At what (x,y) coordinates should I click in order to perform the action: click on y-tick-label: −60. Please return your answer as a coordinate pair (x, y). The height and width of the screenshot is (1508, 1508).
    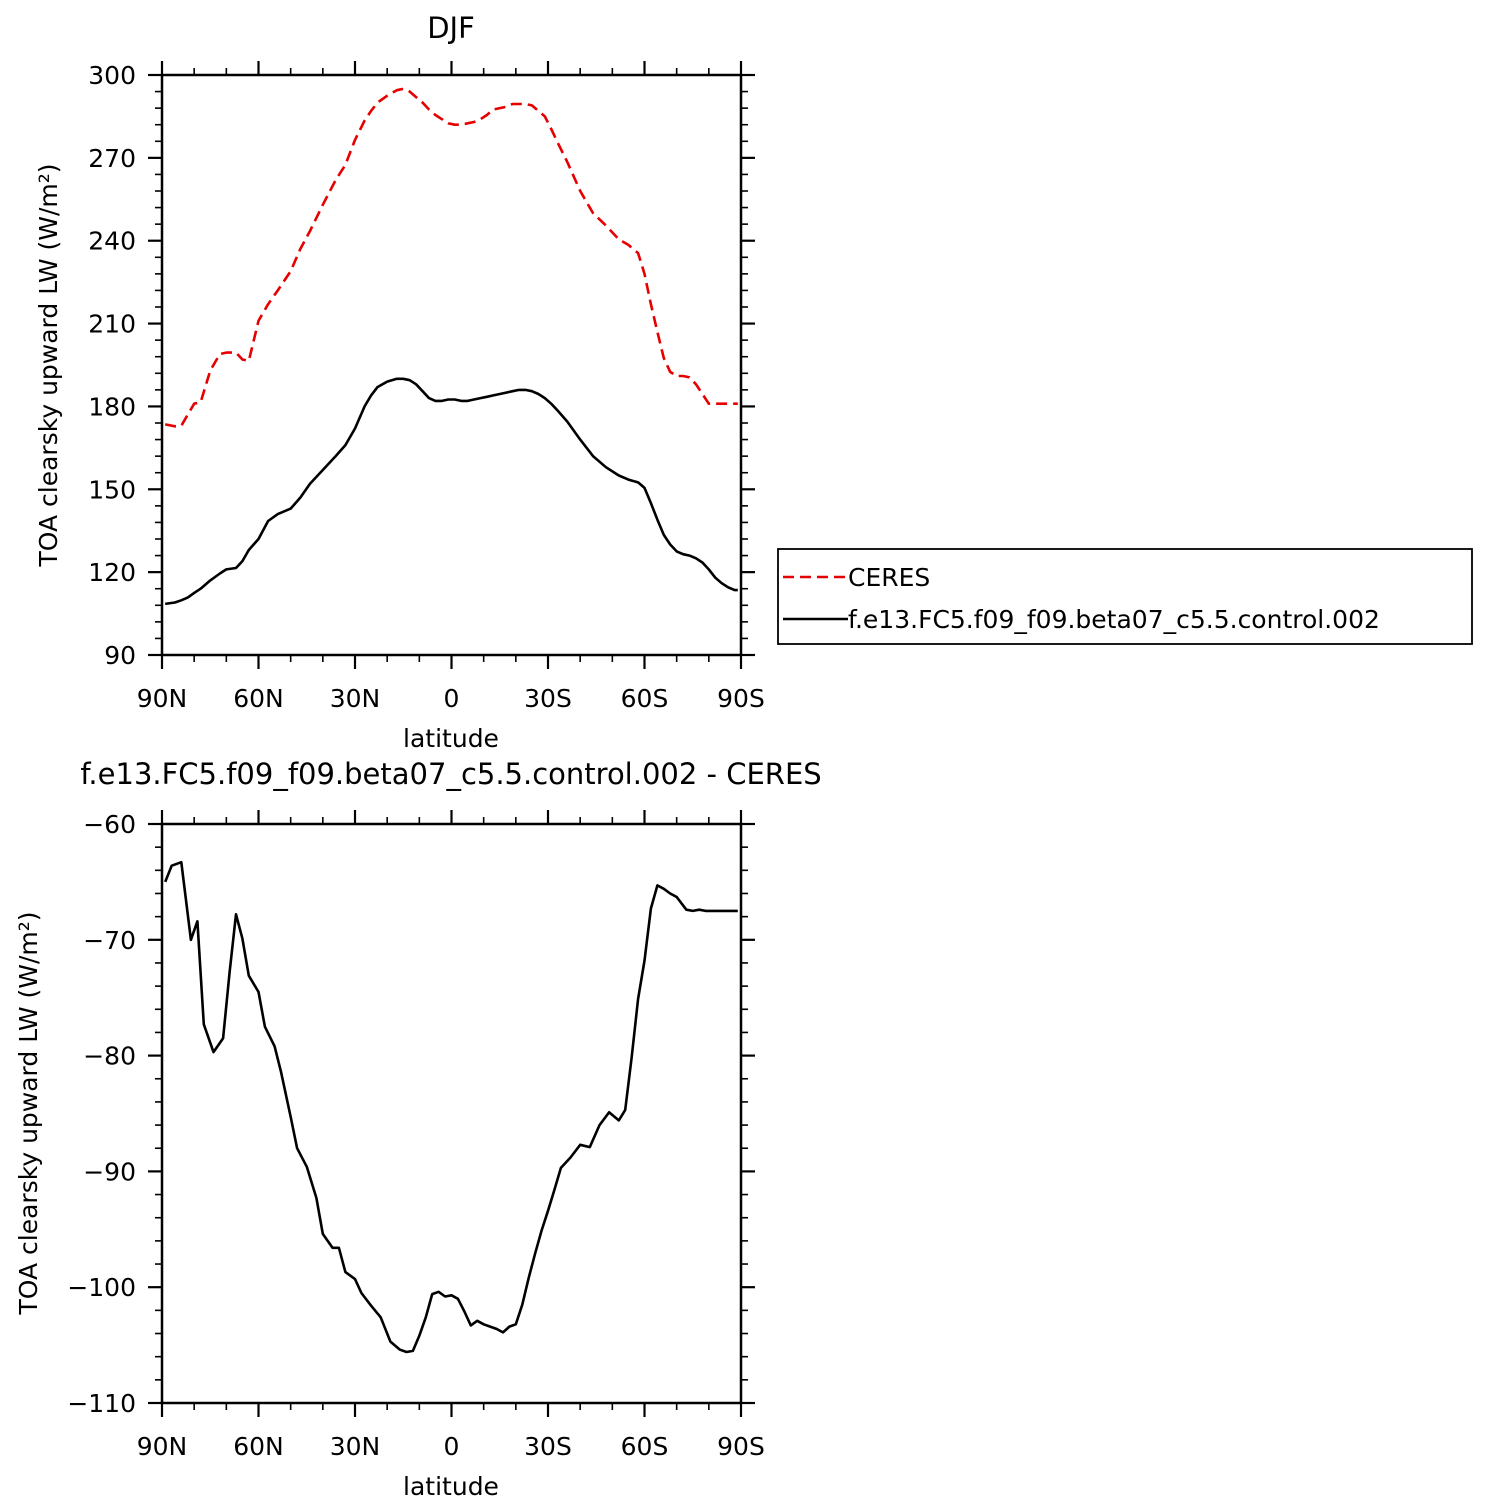
    Looking at the image, I should click on (109, 824).